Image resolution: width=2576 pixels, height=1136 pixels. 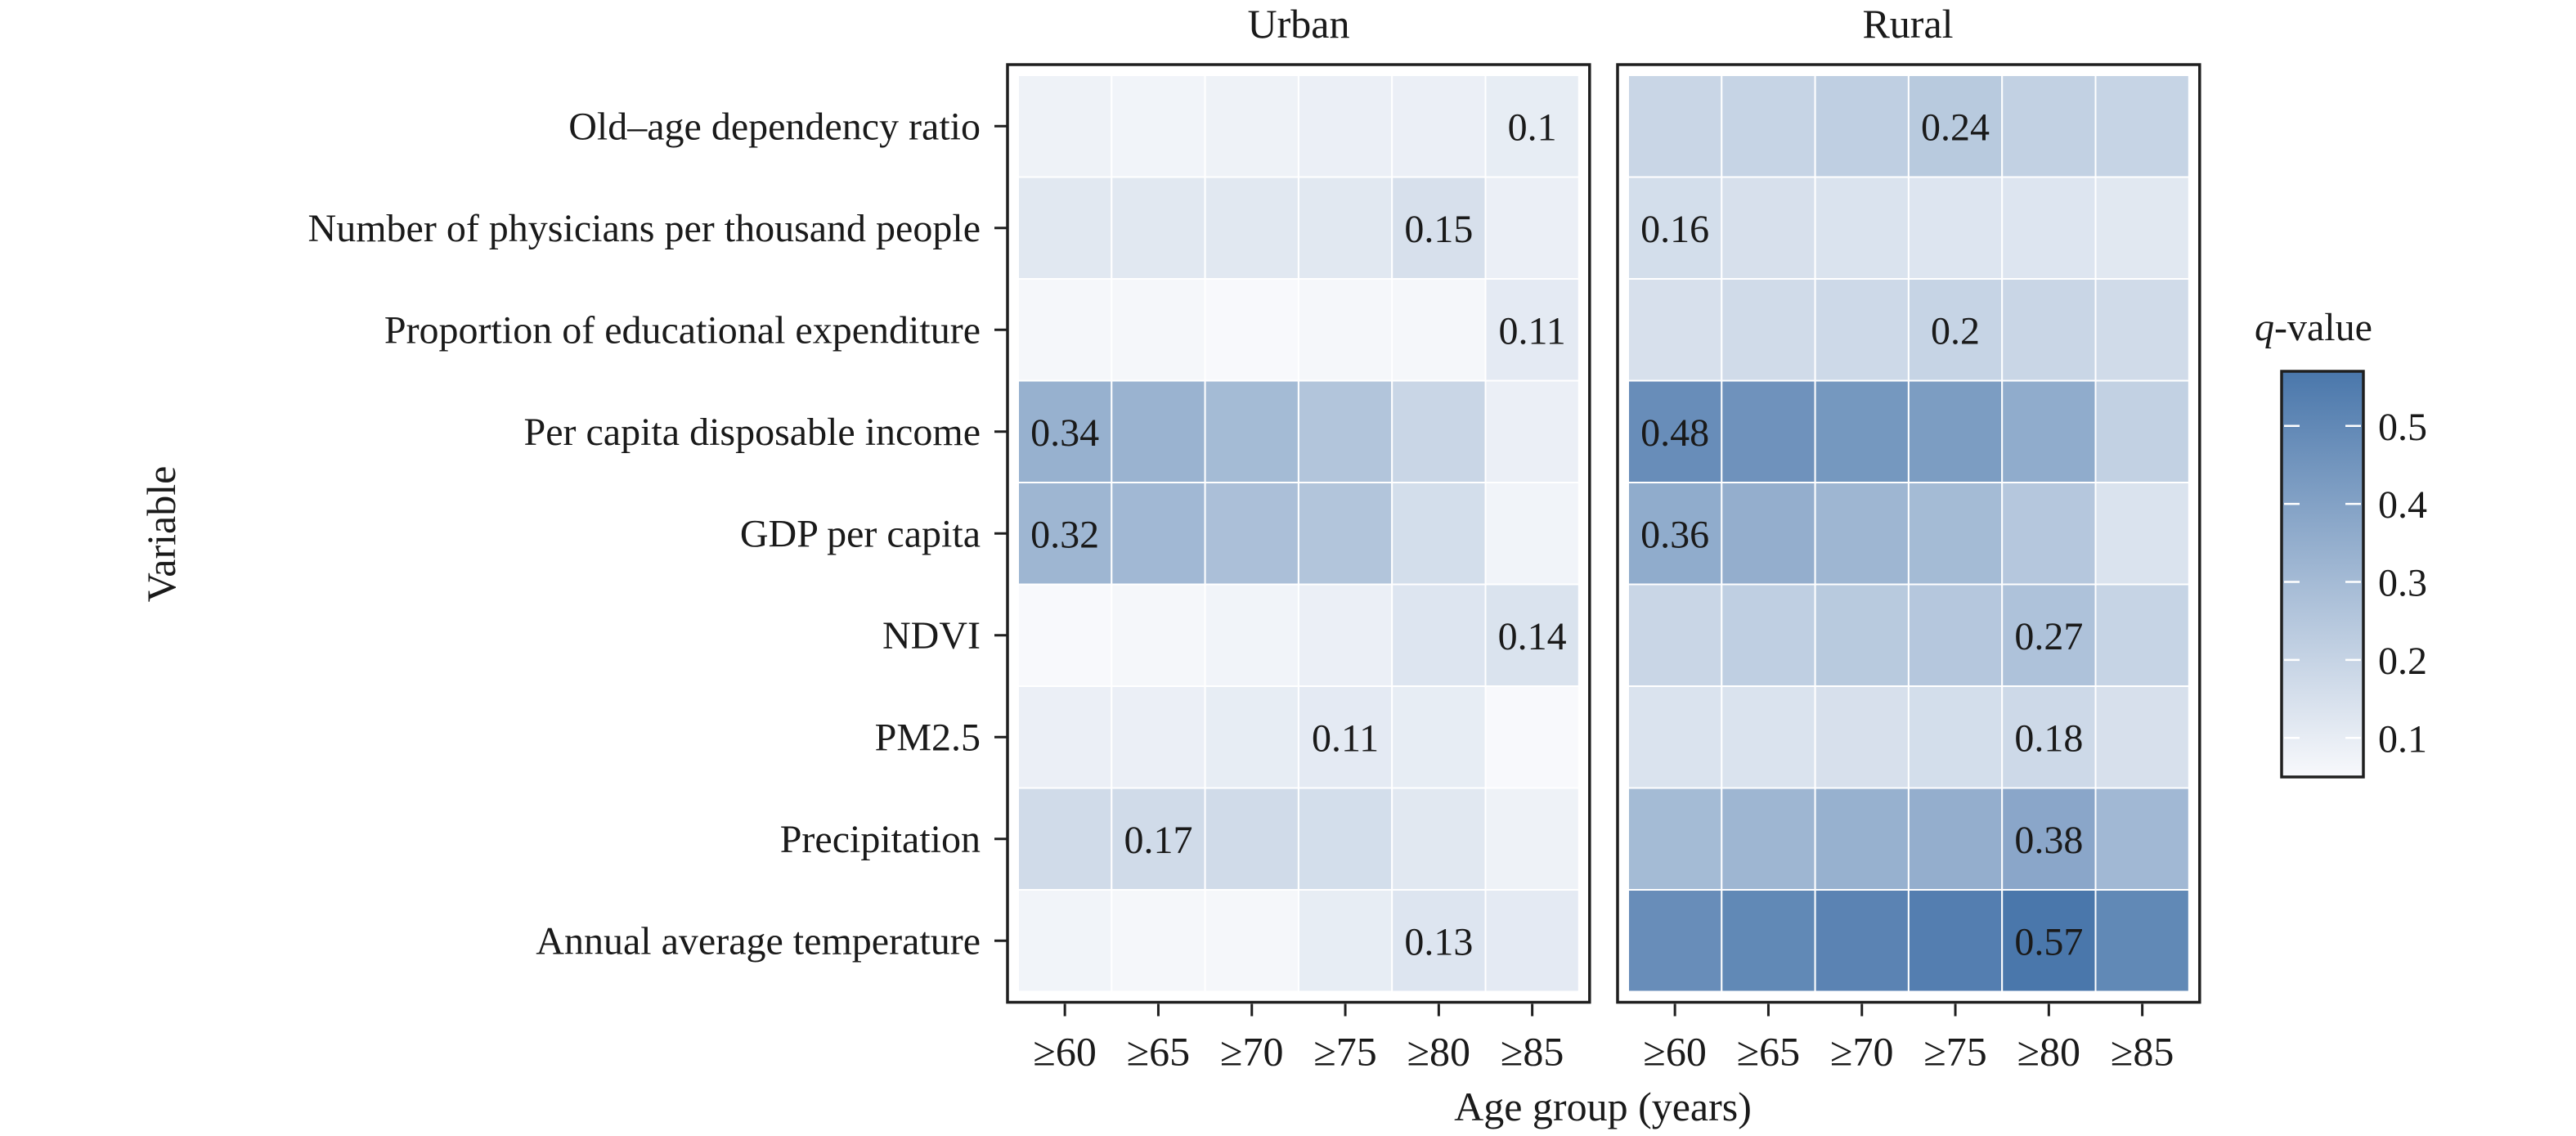 What do you see at coordinates (161, 534) in the screenshot?
I see `y-axis-title: Variable` at bounding box center [161, 534].